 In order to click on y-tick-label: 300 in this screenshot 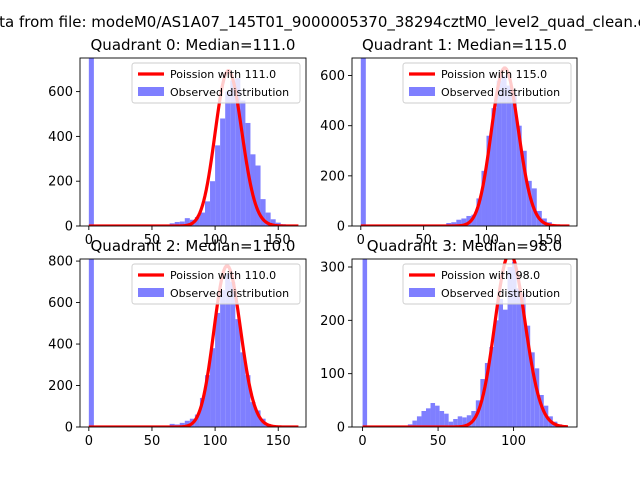, I will do `click(332, 268)`.